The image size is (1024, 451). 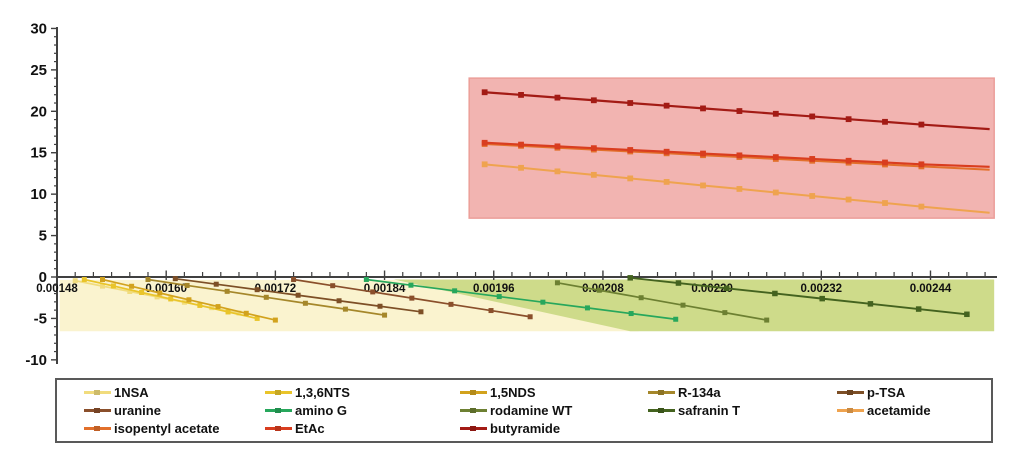 What do you see at coordinates (554, 428) in the screenshot?
I see `legend-item-butyramide: butyramide` at bounding box center [554, 428].